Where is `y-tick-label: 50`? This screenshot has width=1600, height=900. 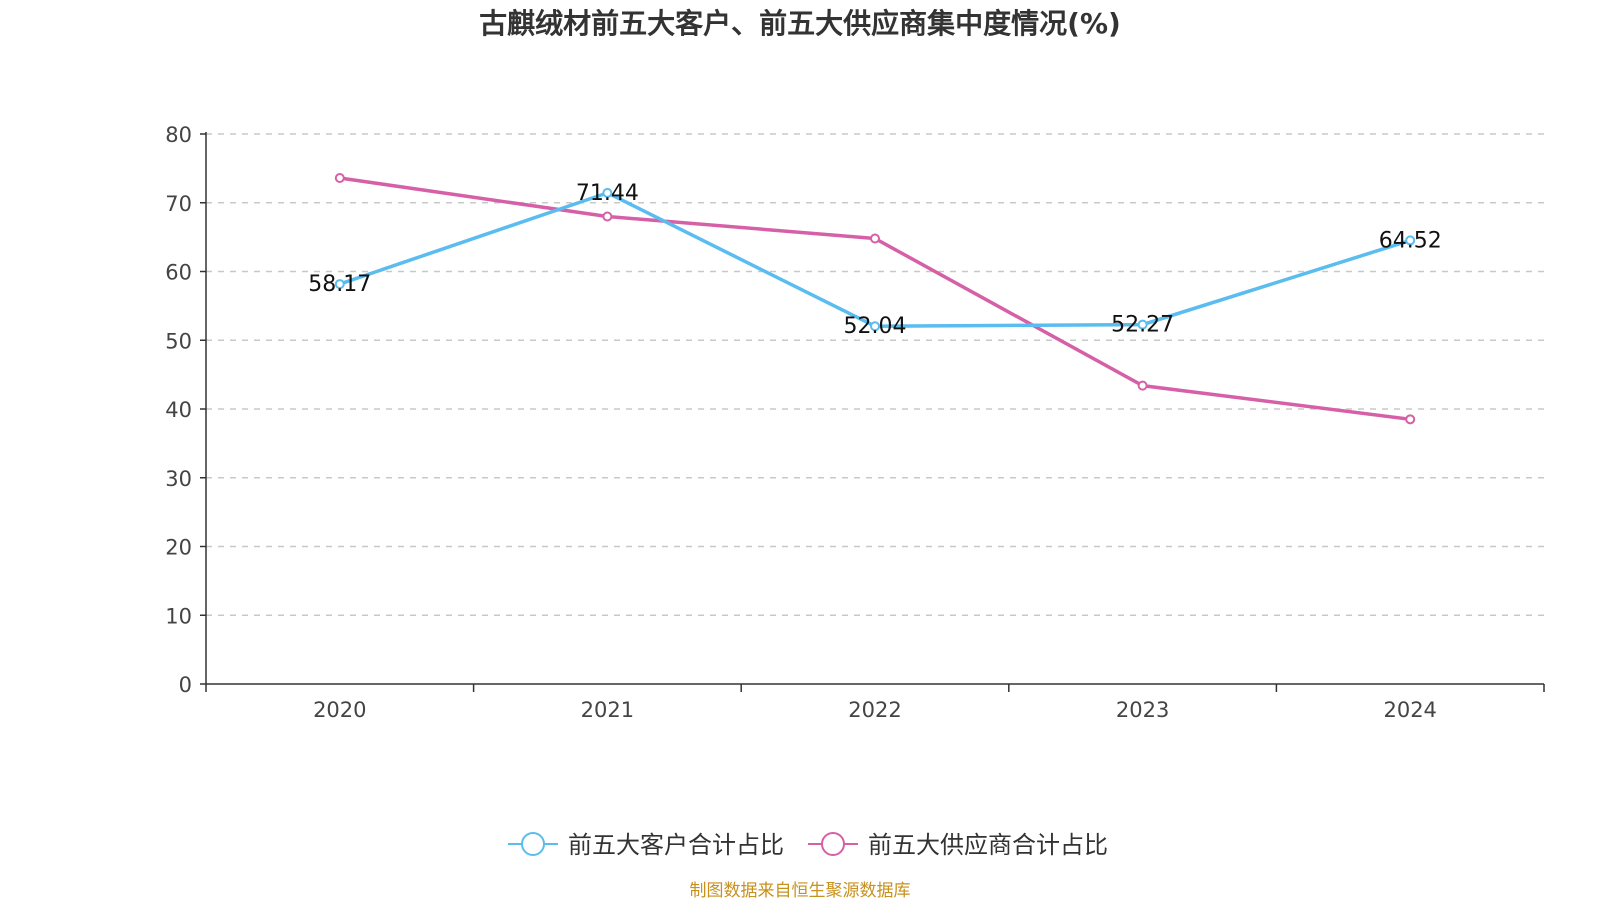
y-tick-label: 50 is located at coordinates (178, 341).